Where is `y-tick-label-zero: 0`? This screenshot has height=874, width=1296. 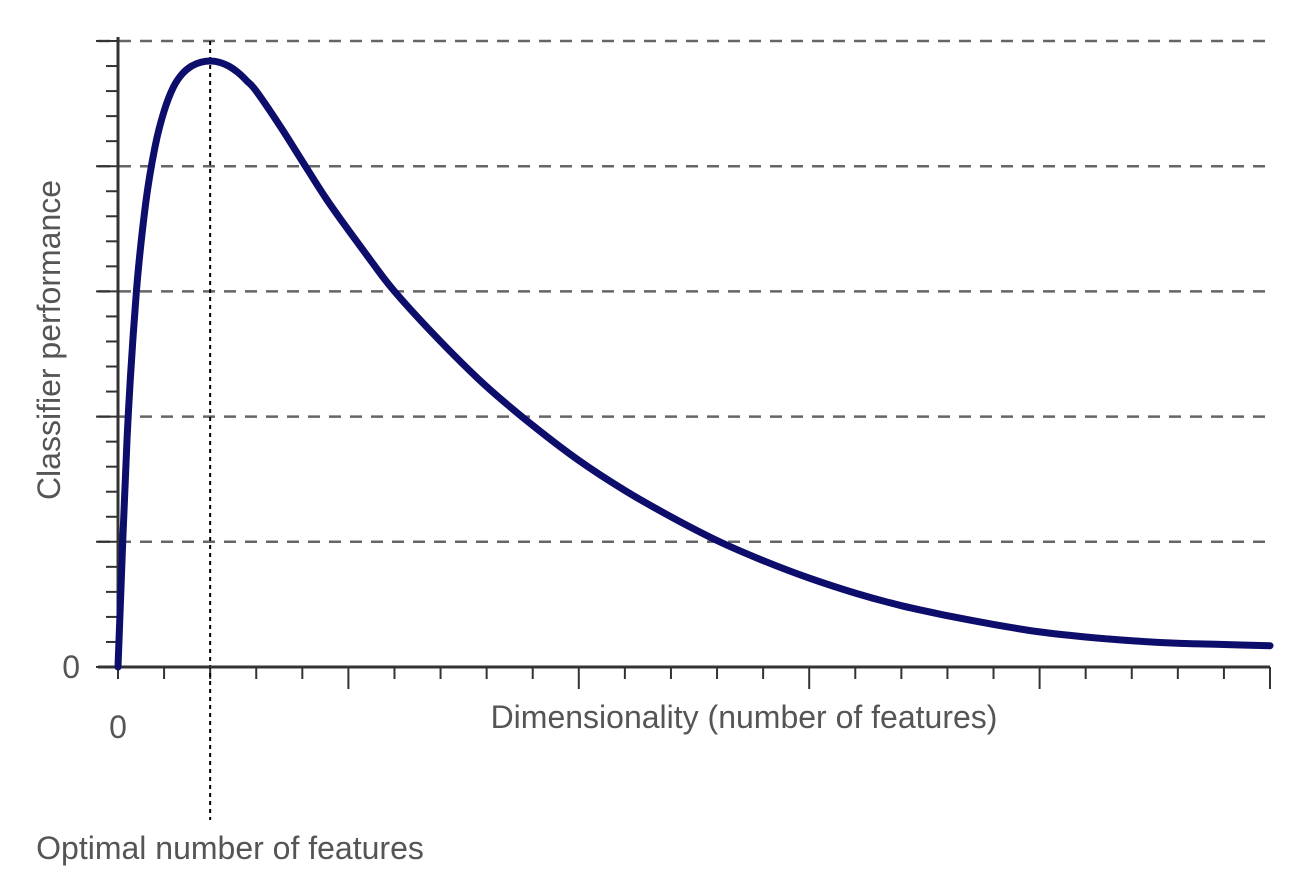 y-tick-label-zero: 0 is located at coordinates (71, 667).